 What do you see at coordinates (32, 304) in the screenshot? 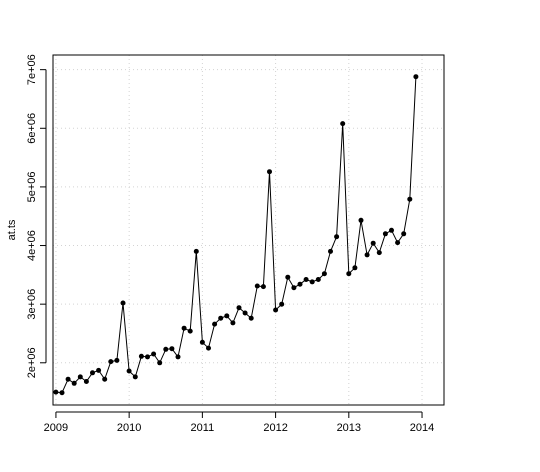
I see `y-tick-label: 3e+06` at bounding box center [32, 304].